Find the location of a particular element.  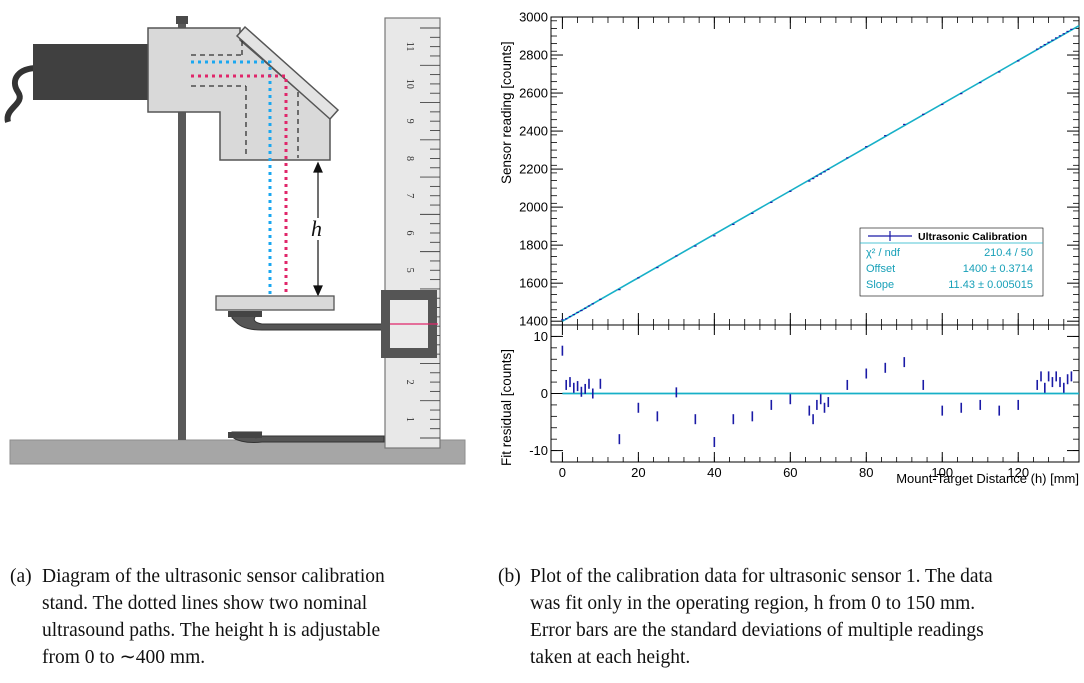

height-label: h is located at coordinates (316, 228).